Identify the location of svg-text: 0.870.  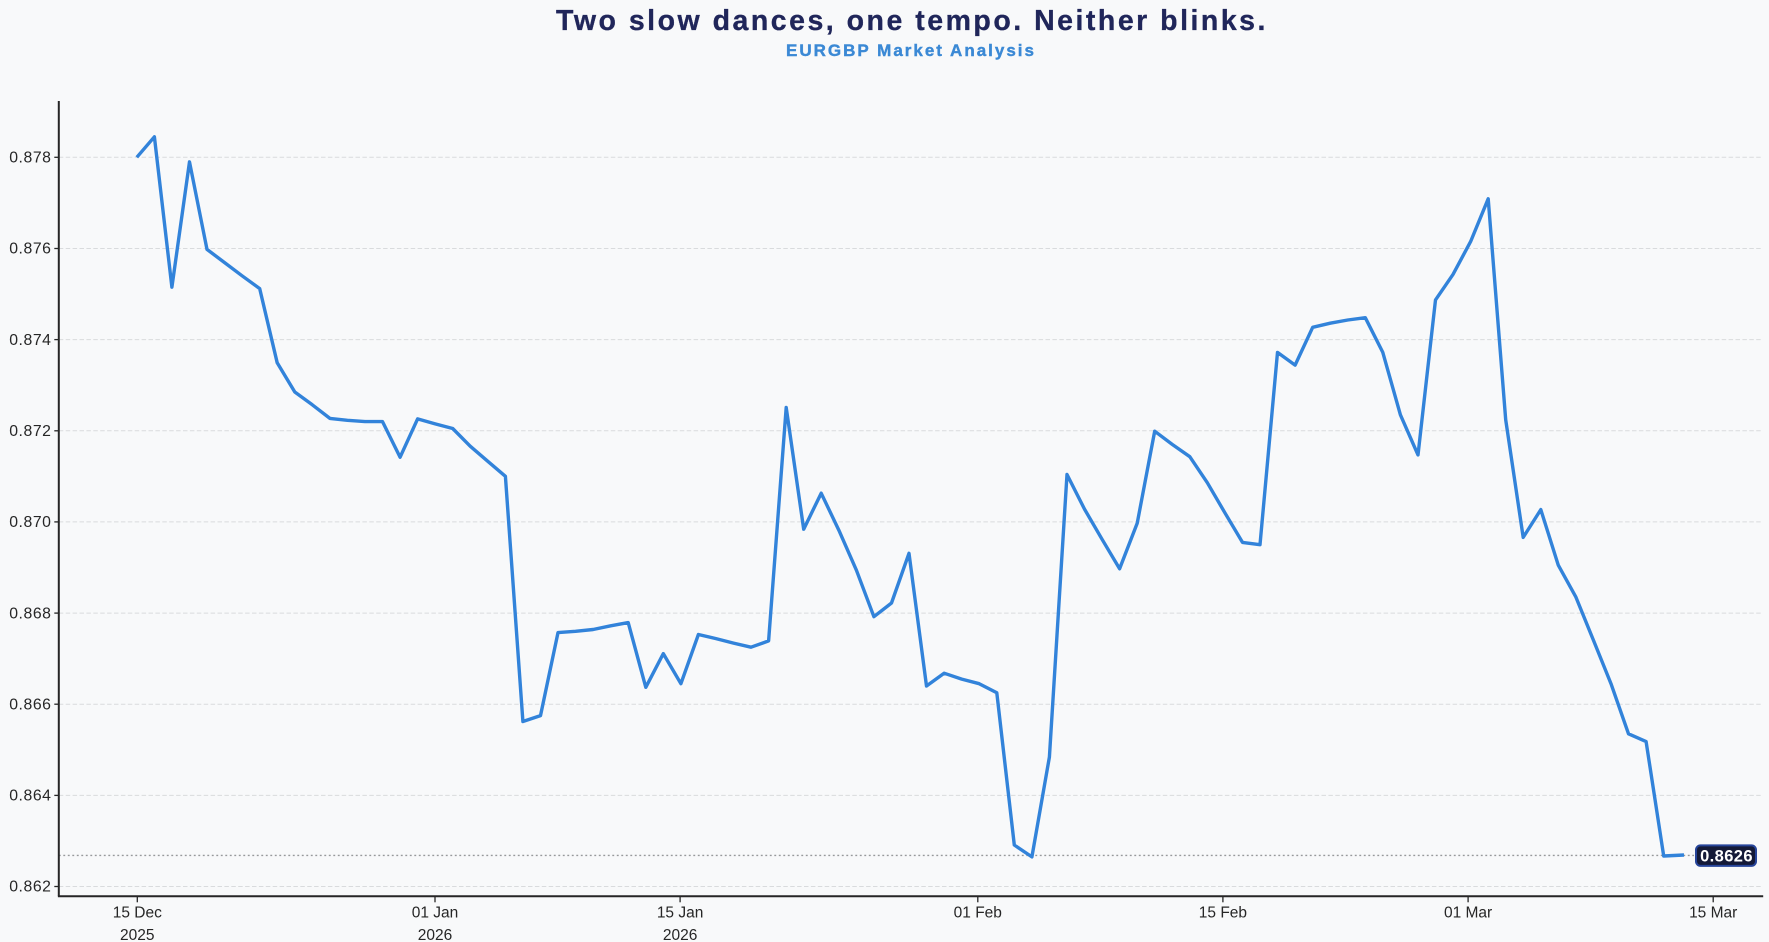
(30, 522).